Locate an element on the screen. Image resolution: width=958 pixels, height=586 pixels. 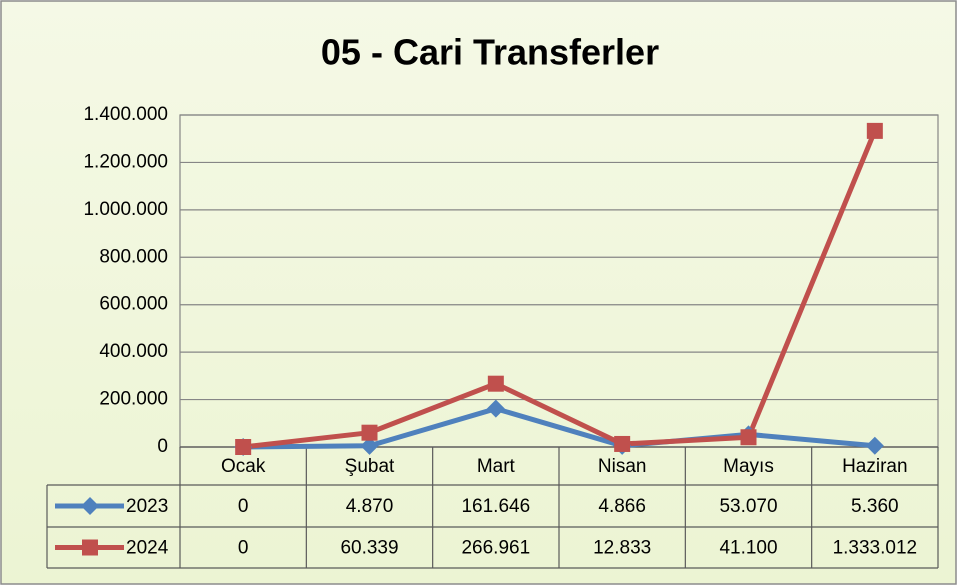
y-tick-label: 1.000.000 is located at coordinates (125, 209).